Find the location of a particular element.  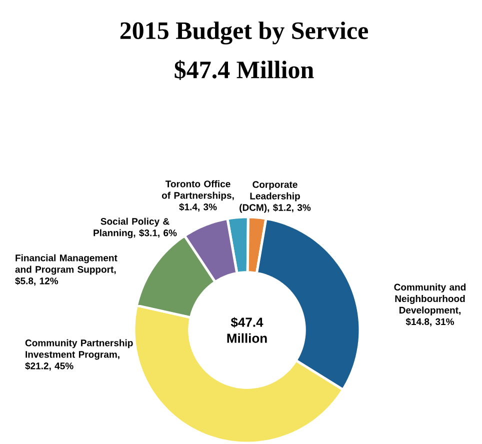

slice-label: Corporate Leadership (DCM), $1.2, 3% is located at coordinates (275, 197).